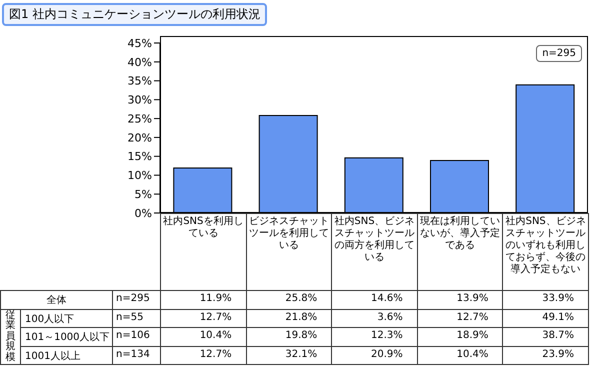 This screenshot has width=590, height=381. What do you see at coordinates (136, 300) in the screenshot?
I see `text: n=295` at bounding box center [136, 300].